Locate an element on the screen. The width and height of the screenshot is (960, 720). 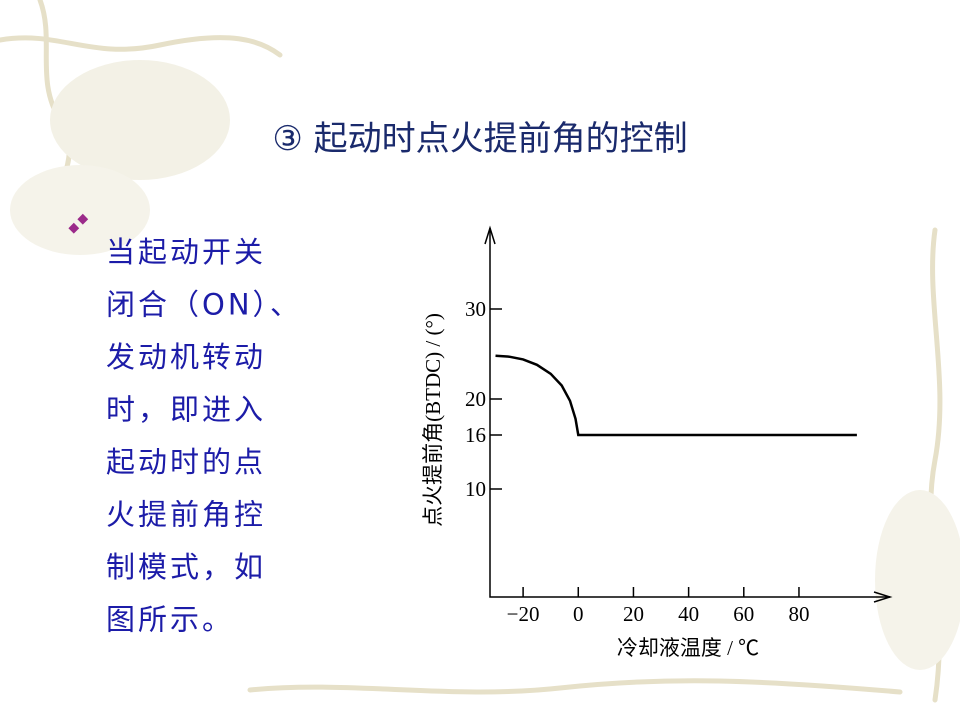
y-tick-label: 20 is located at coordinates (475, 399).